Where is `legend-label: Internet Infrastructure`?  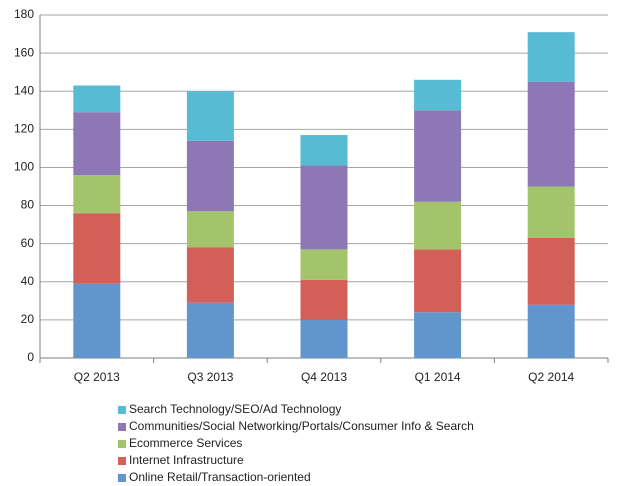 legend-label: Internet Infrastructure is located at coordinates (186, 460).